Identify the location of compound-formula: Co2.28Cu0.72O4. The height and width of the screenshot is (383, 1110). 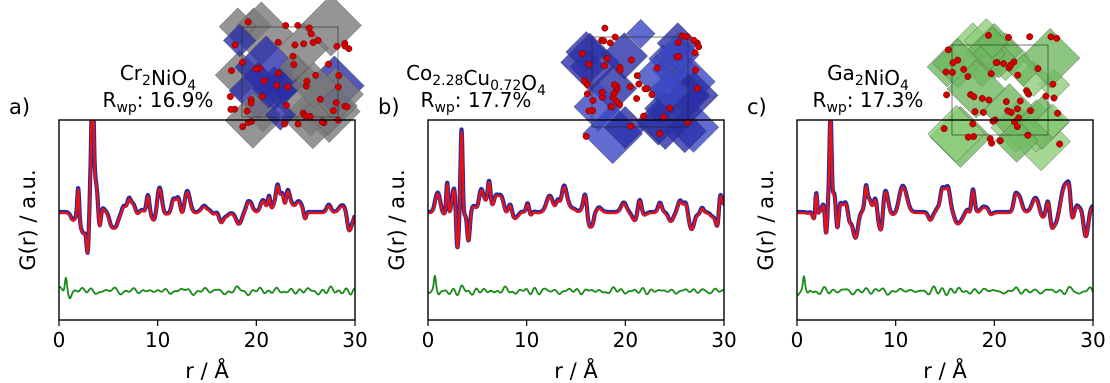
(476, 80).